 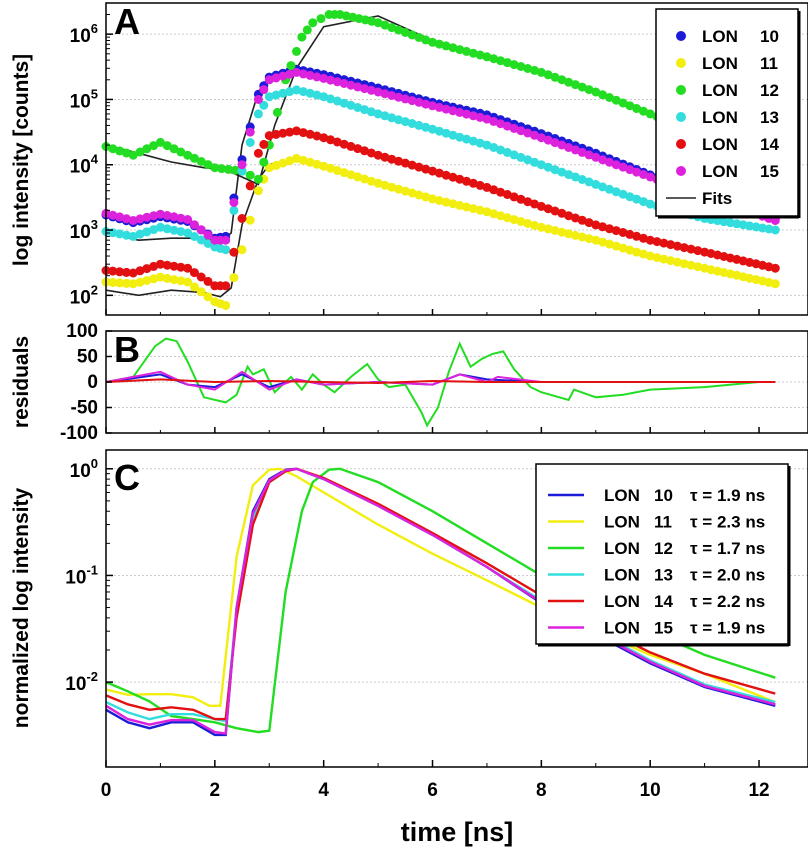 What do you see at coordinates (432, 312) in the screenshot?
I see `panel-a-x-ticks` at bounding box center [432, 312].